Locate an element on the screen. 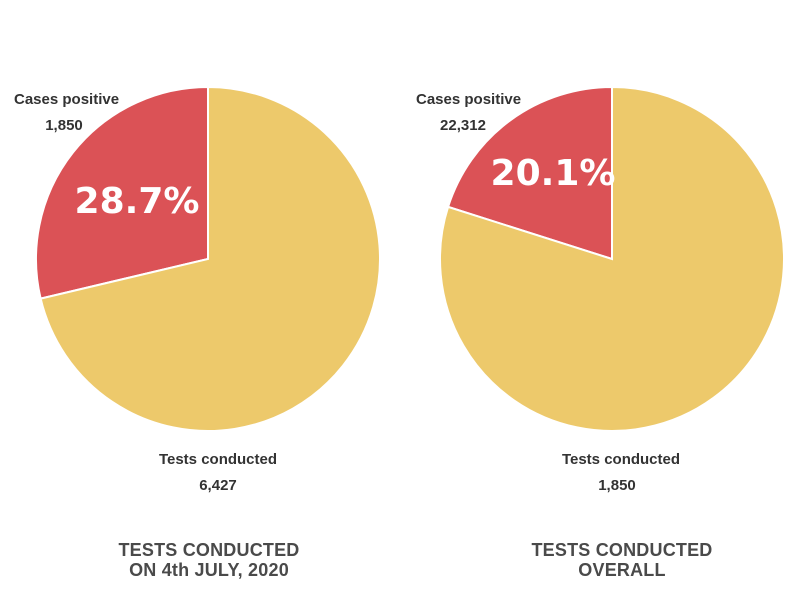 The image size is (800, 600). chart-caption-1: TESTS CONDUCTED ON 4th JULY, 2020 is located at coordinates (209, 560).